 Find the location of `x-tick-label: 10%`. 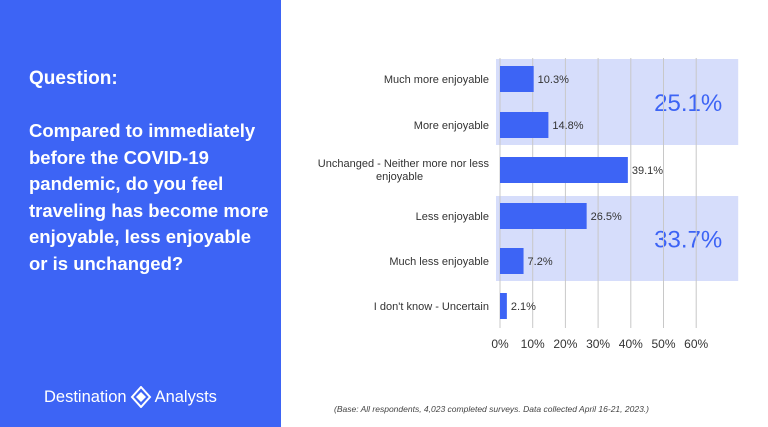

x-tick-label: 10% is located at coordinates (533, 344).